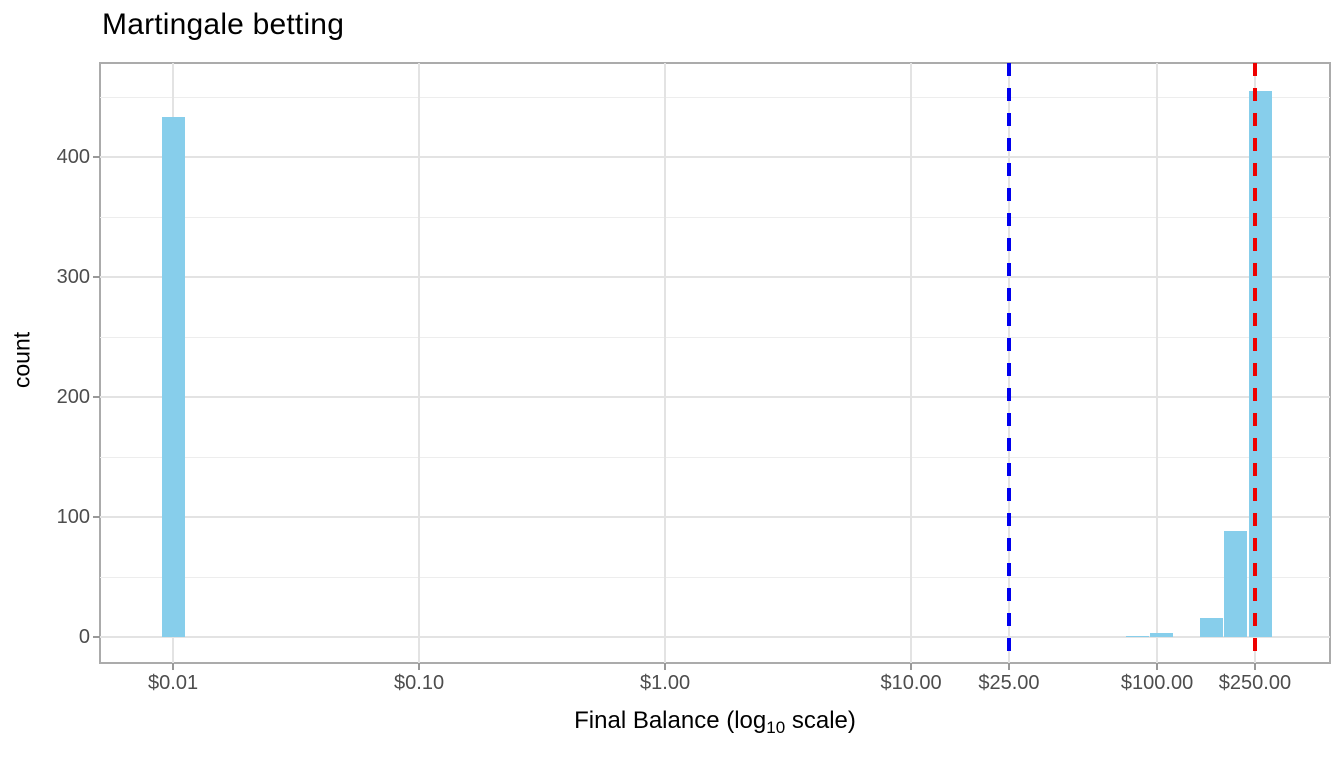 The width and height of the screenshot is (1344, 768). Describe the element at coordinates (670, 720) in the screenshot. I see `x-axis-title-text: Final Balance (log` at that location.